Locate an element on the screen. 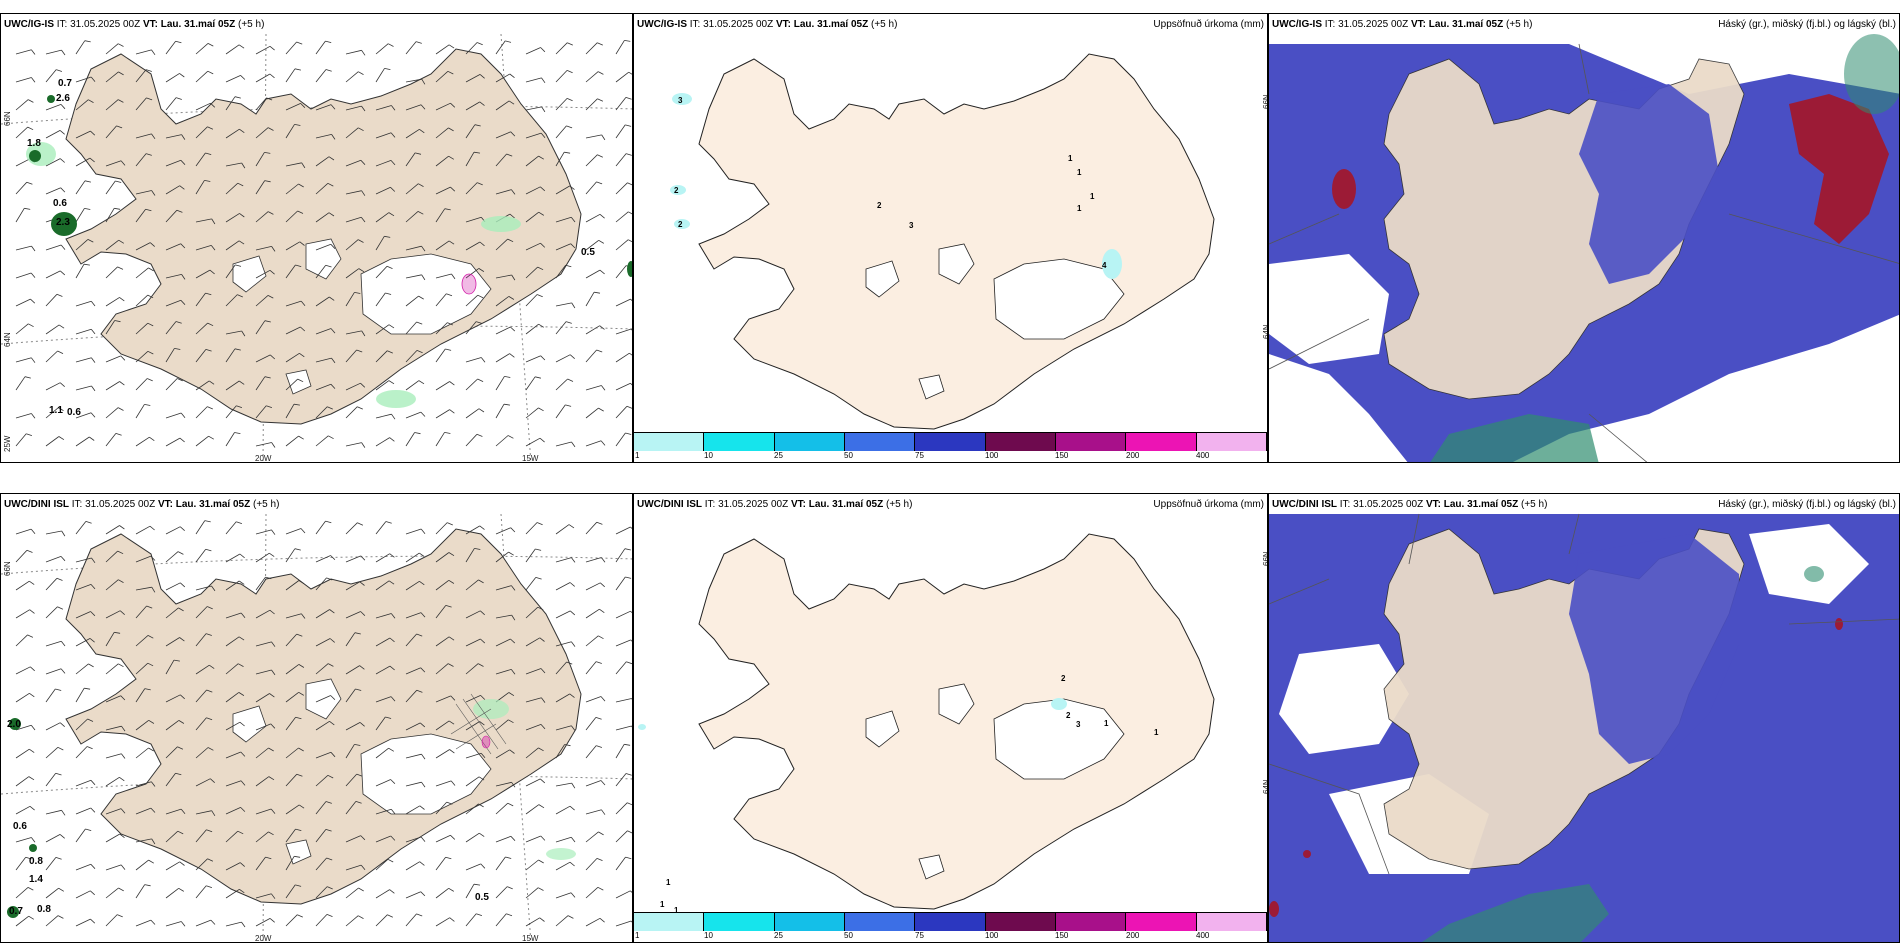 Image resolution: width=1900 pixels, height=950 pixels. glaciers is located at coordinates (995, 321).